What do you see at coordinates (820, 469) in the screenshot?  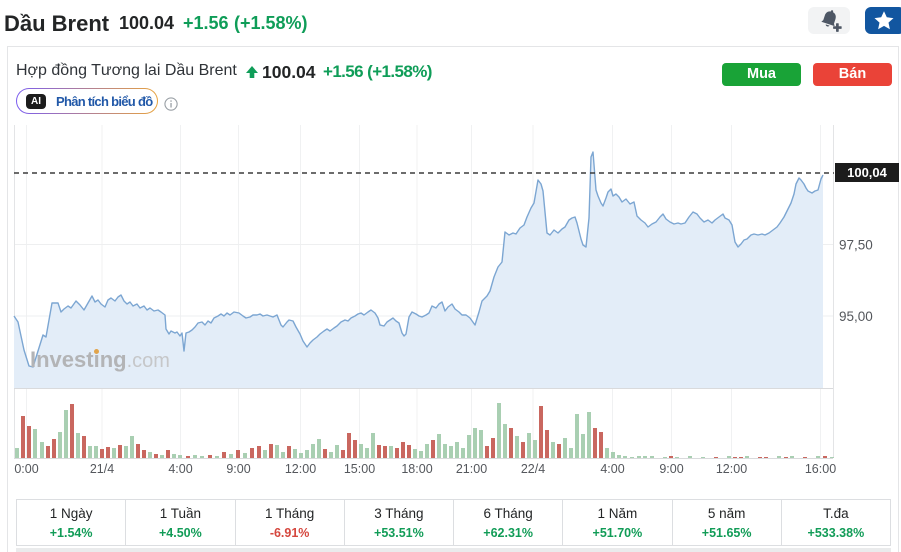 I see `svg-text: 16:00` at bounding box center [820, 469].